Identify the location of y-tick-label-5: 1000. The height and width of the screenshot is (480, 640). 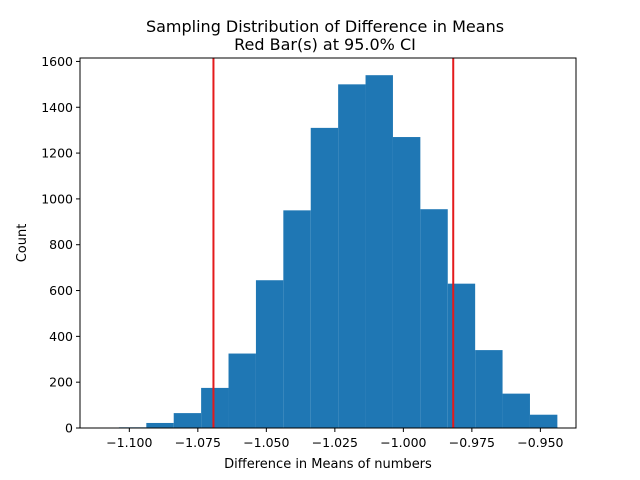
(57, 198).